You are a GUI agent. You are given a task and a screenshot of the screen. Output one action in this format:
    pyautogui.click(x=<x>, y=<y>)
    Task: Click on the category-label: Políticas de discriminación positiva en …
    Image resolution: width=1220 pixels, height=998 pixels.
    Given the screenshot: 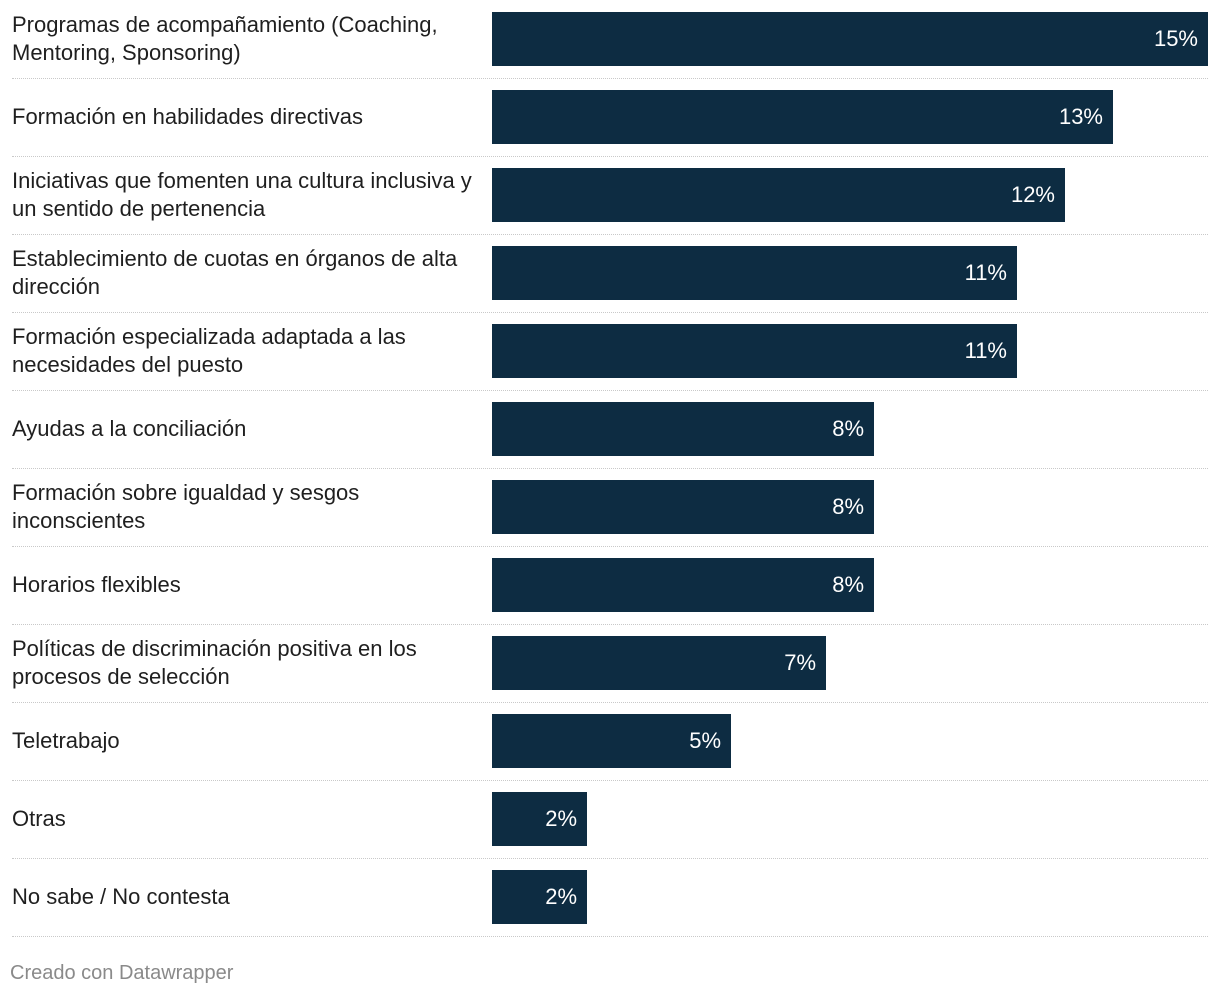 What is the action you would take?
    pyautogui.click(x=214, y=662)
    